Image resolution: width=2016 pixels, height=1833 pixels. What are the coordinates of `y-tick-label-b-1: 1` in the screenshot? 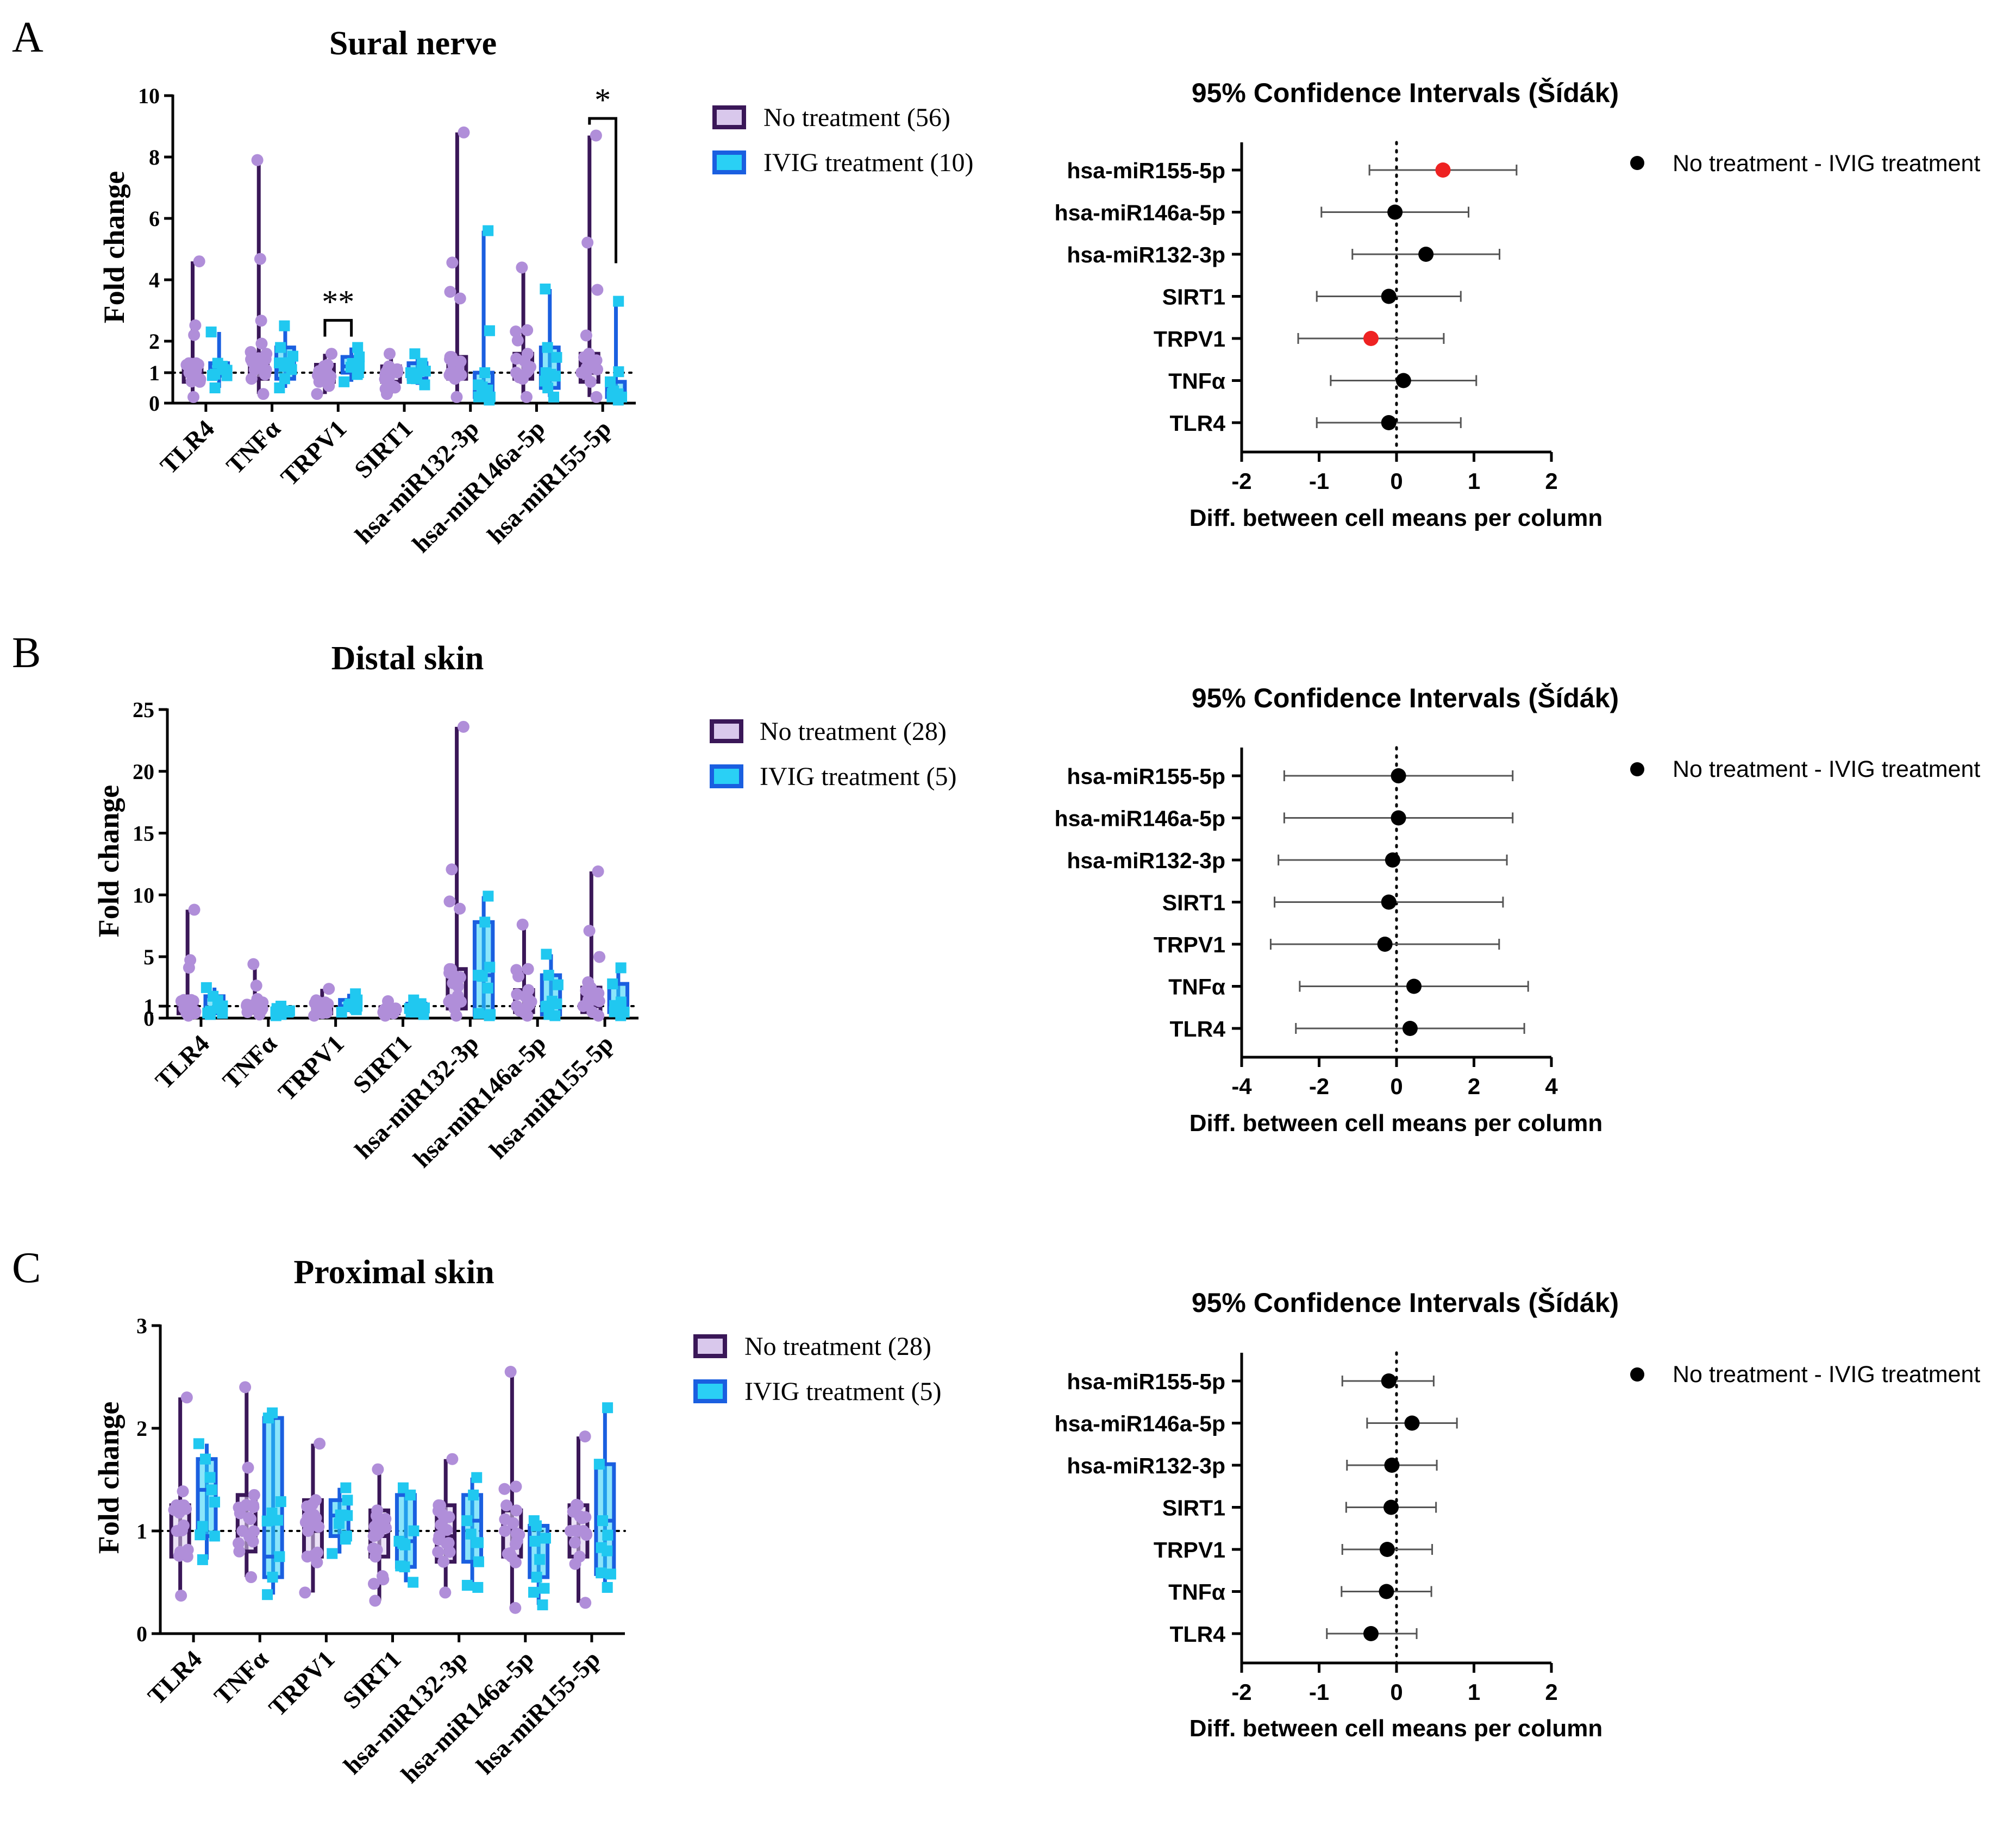 It's located at (148, 1006).